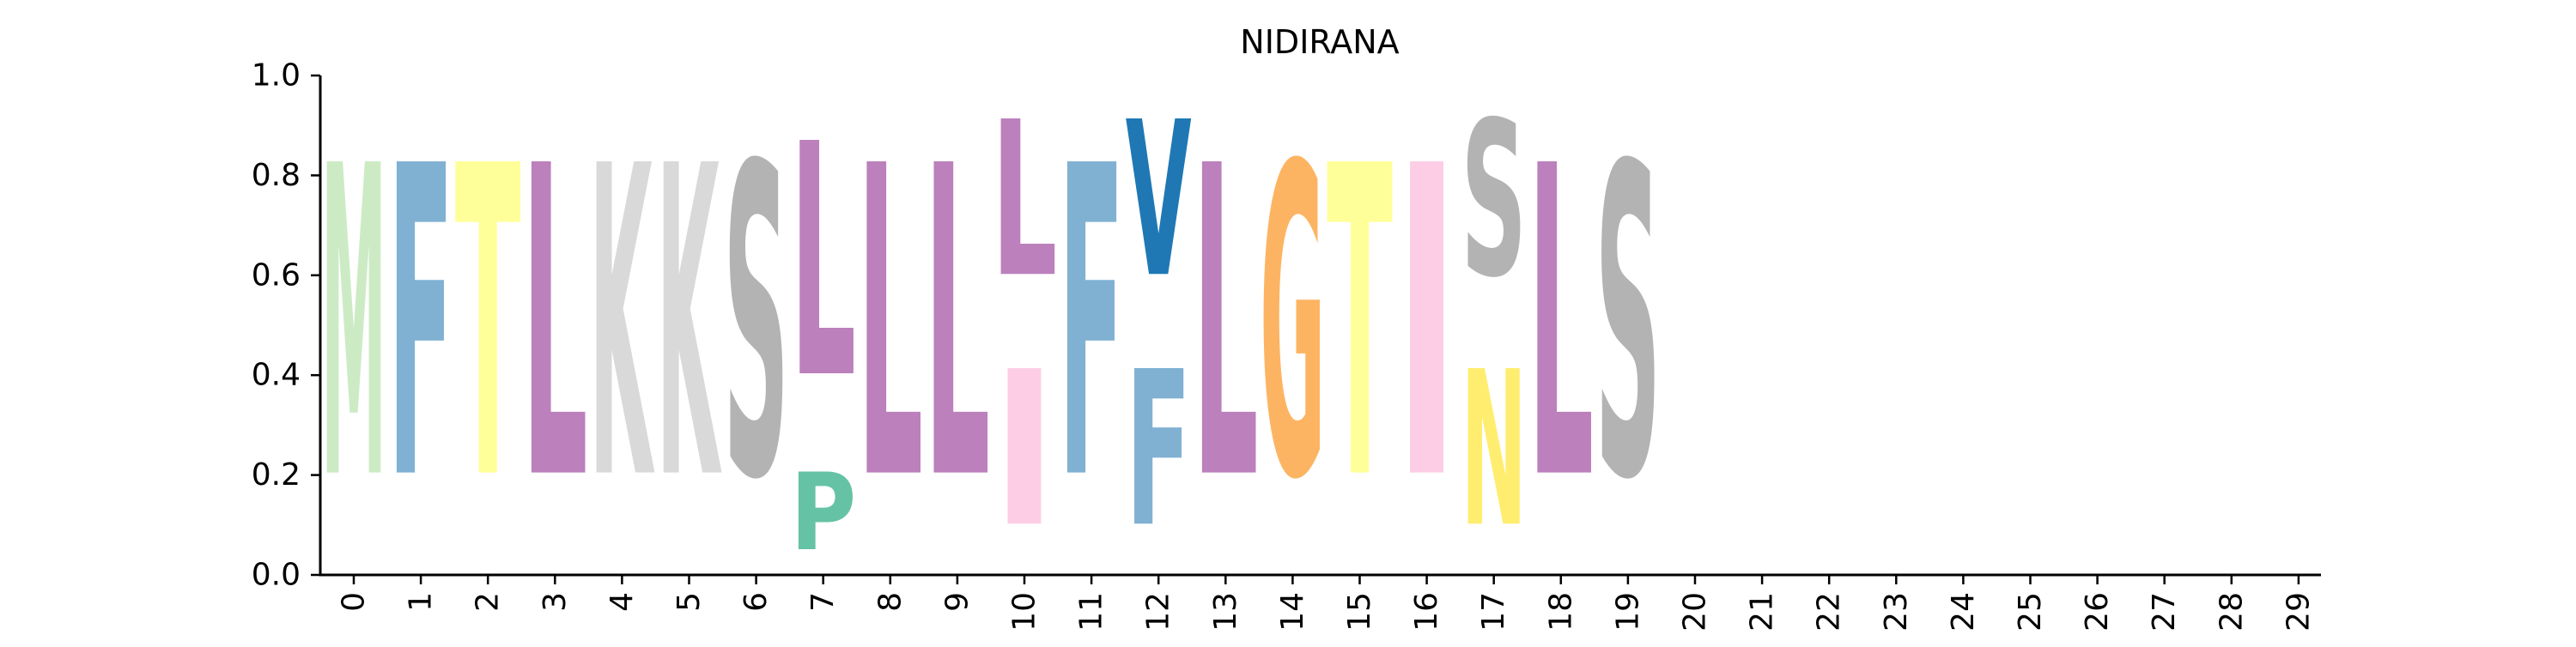  What do you see at coordinates (276, 375) in the screenshot?
I see `y-tick-label: 0.4` at bounding box center [276, 375].